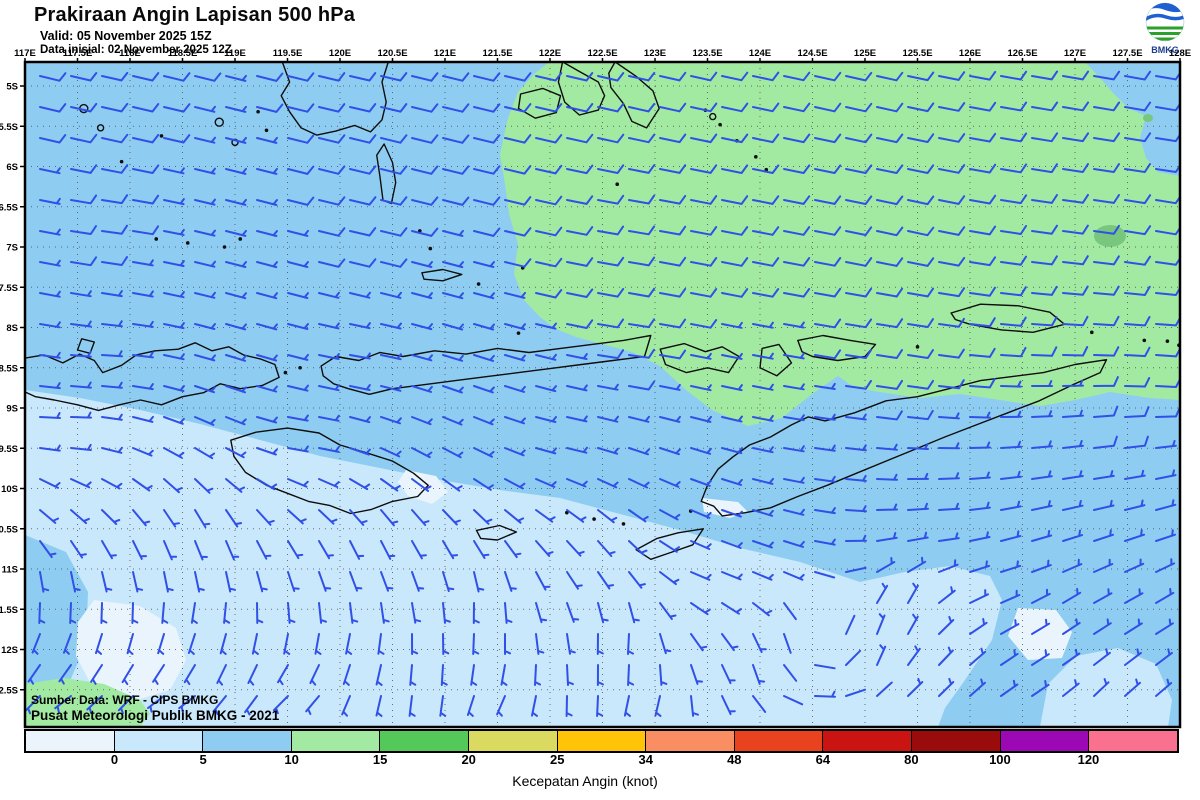 Image resolution: width=1200 pixels, height=800 pixels. Describe the element at coordinates (707, 53) in the screenshot. I see `lon-label: 123.5E` at that location.